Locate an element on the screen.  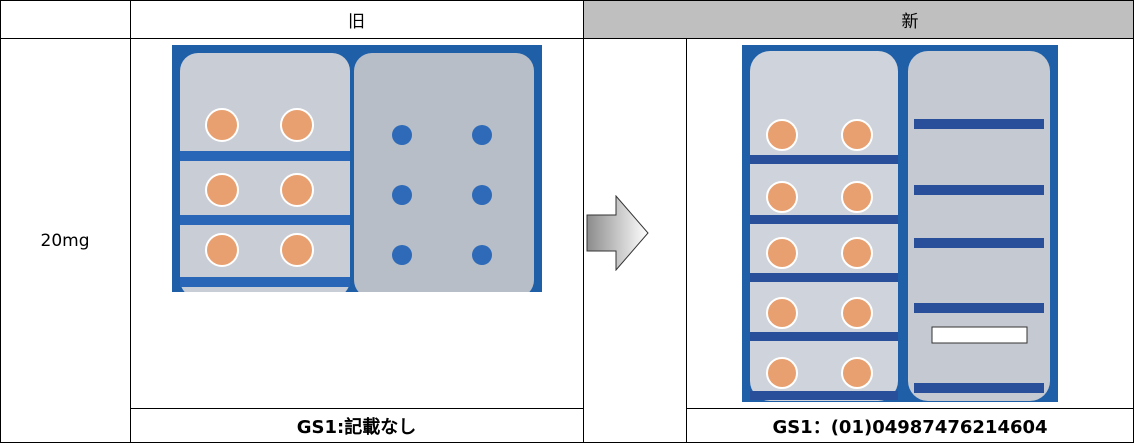
header-new: 新 is located at coordinates (910, 21).